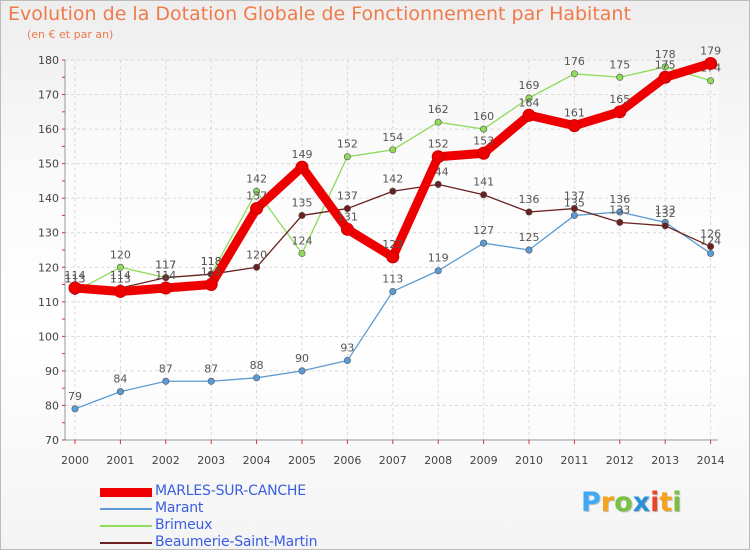 Image resolution: width=750 pixels, height=552 pixels. I want to click on data-label: 175, so click(665, 64).